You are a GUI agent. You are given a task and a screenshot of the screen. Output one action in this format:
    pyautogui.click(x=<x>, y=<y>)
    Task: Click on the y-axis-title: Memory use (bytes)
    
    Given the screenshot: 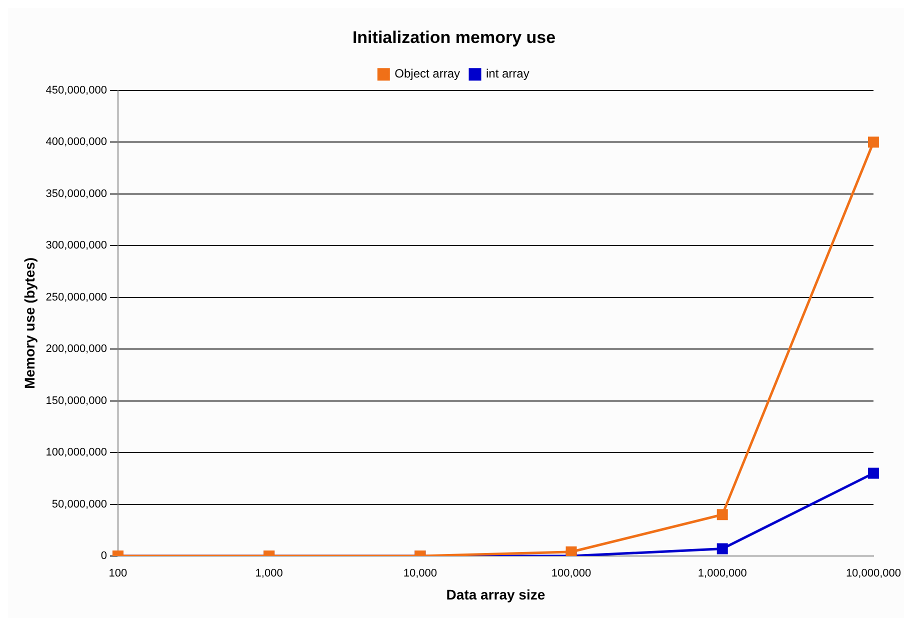 What is the action you would take?
    pyautogui.click(x=29, y=323)
    